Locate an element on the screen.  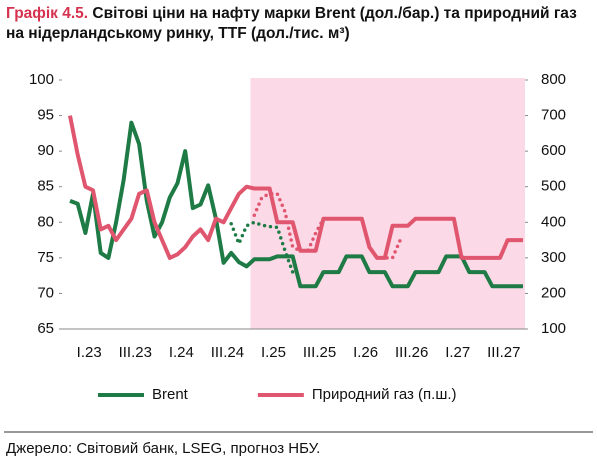
x-tick-label: III.26 is located at coordinates (411, 352).